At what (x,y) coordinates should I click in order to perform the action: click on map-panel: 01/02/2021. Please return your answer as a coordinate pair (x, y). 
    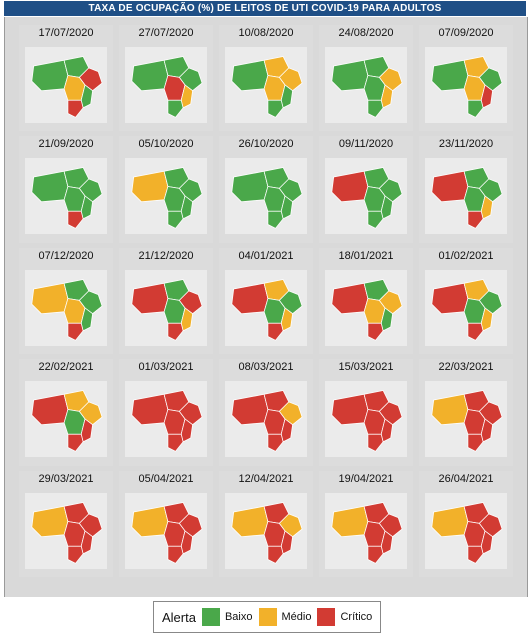
    Looking at the image, I should click on (466, 301).